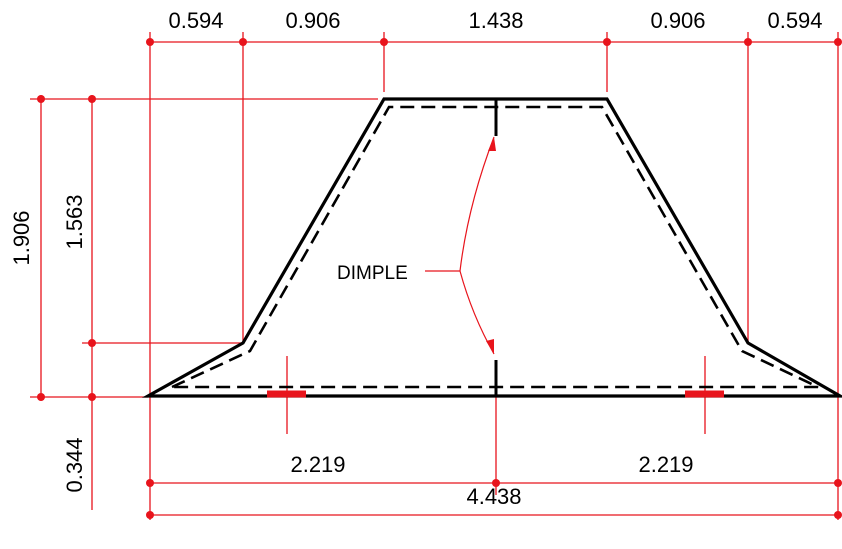 The height and width of the screenshot is (549, 842). I want to click on leader-arrow-up, so click(477, 204).